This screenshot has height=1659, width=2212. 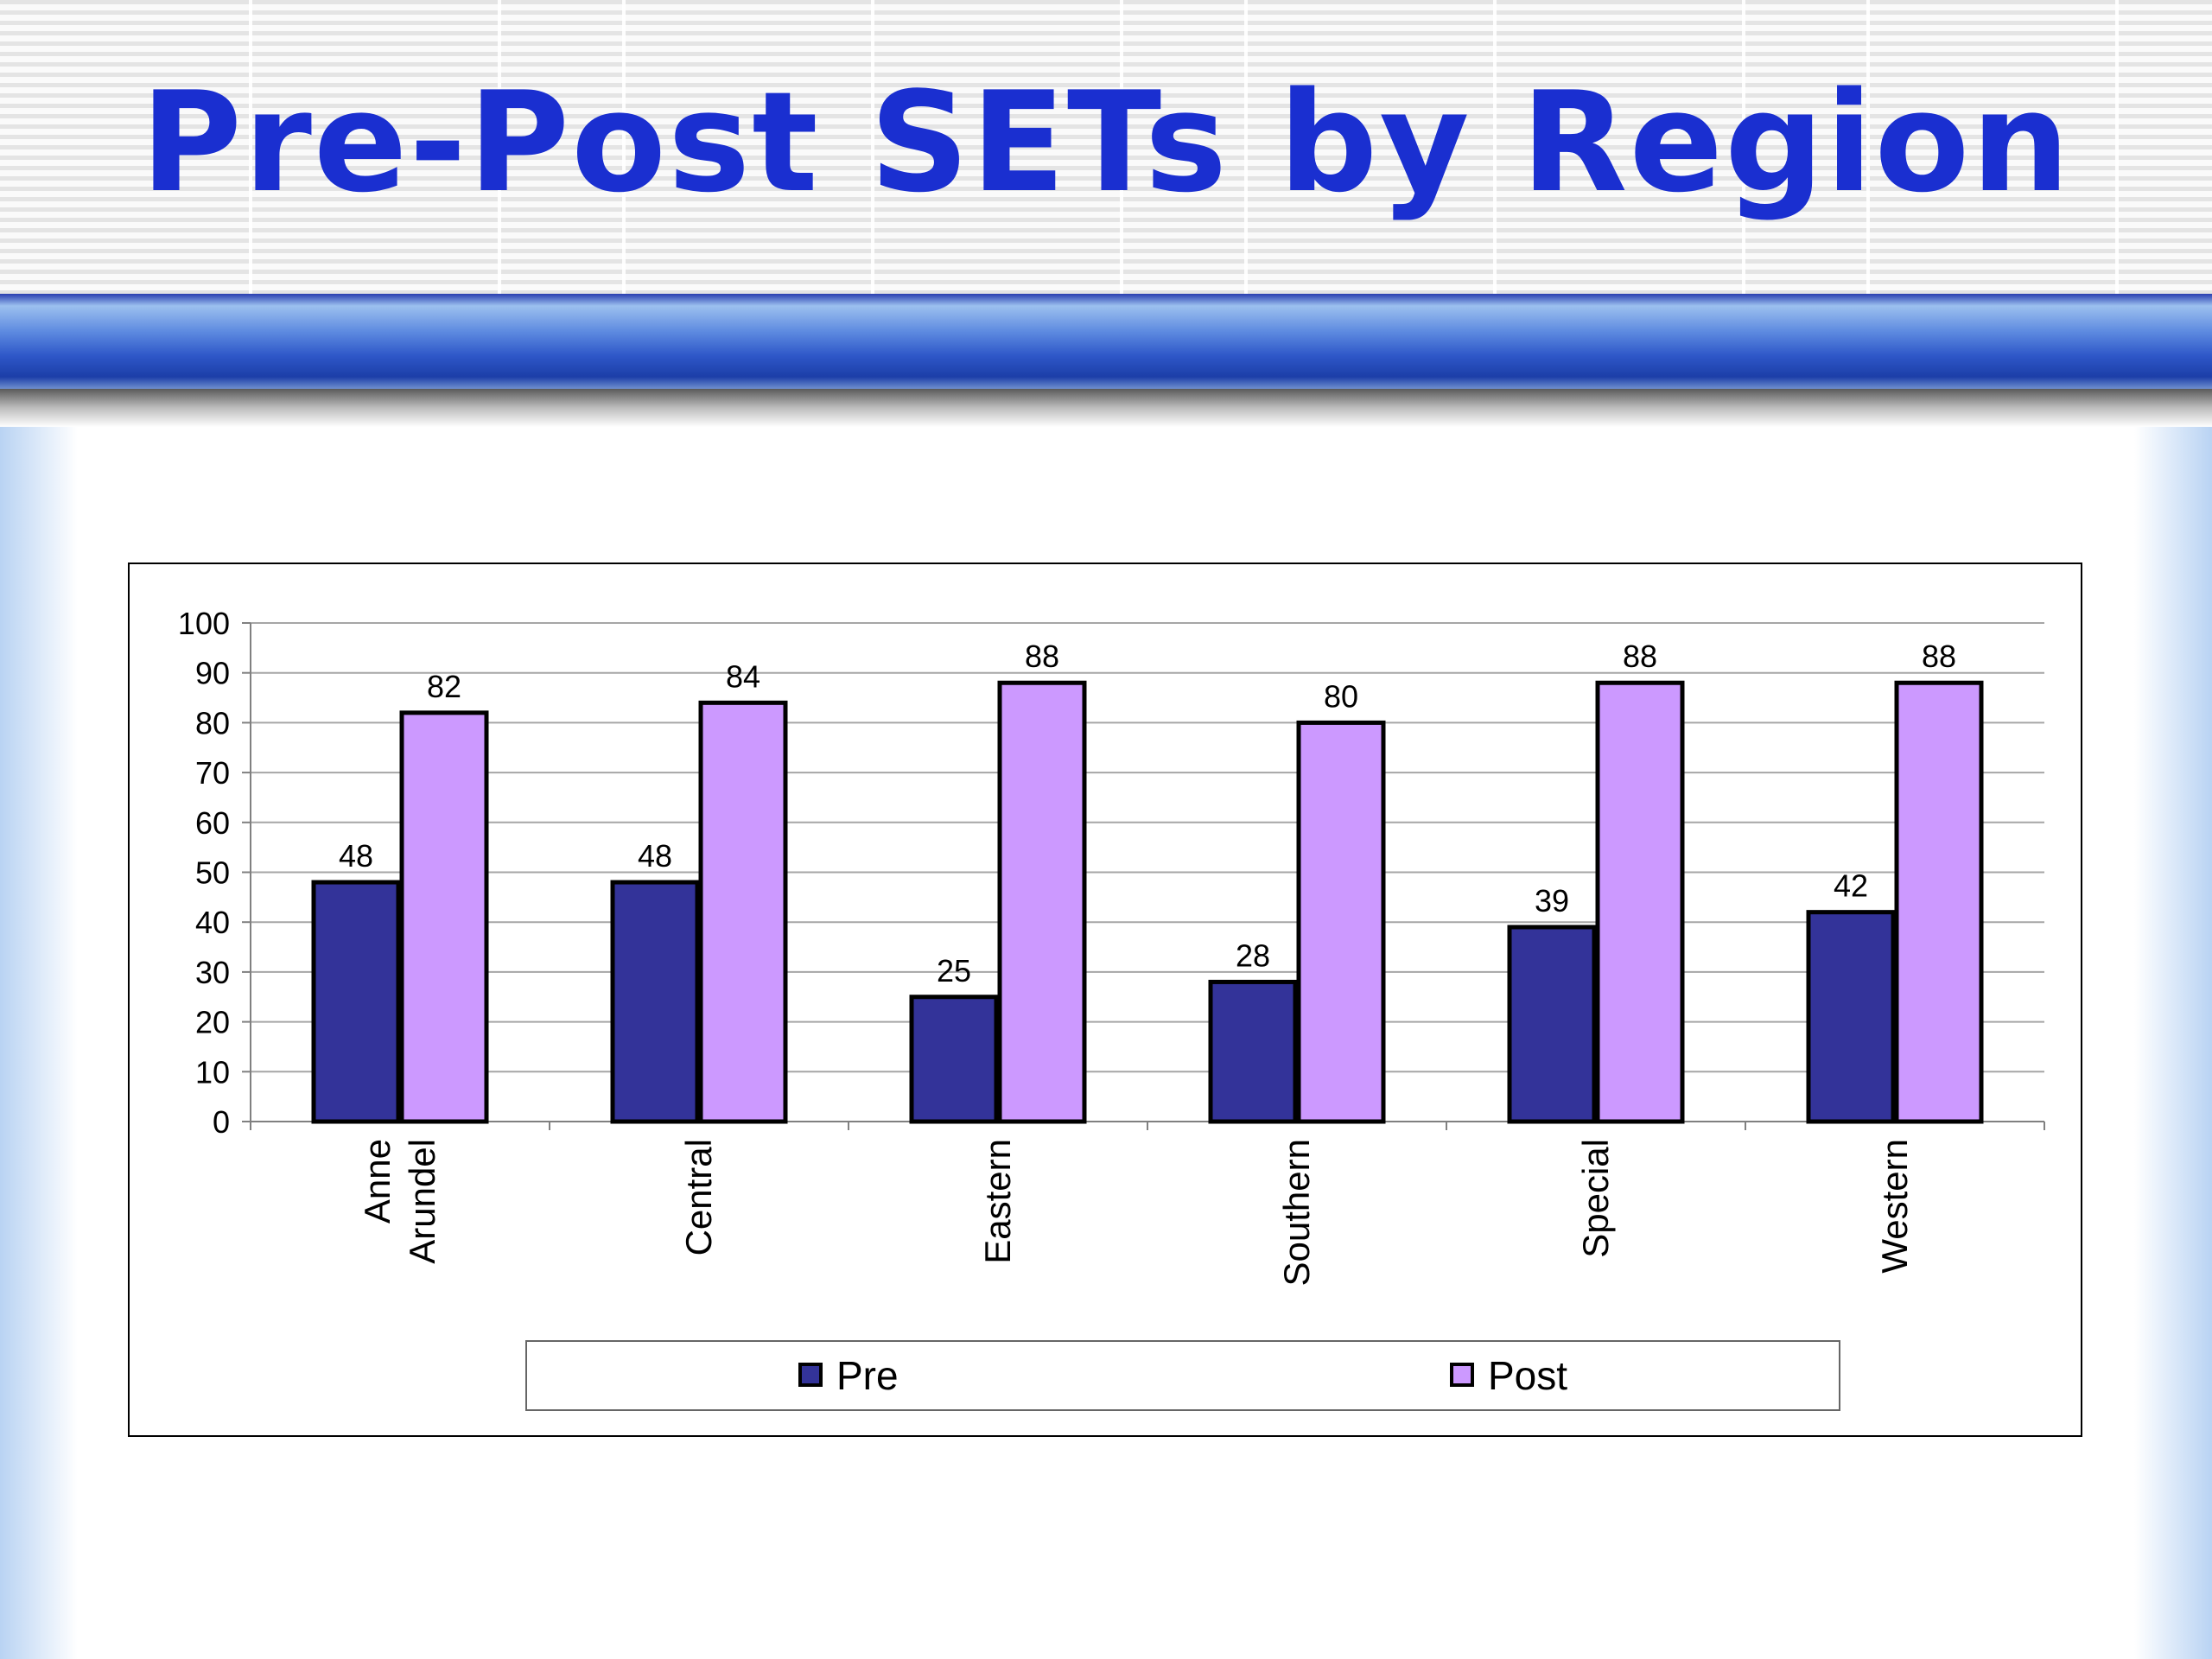 What do you see at coordinates (1106, 408) in the screenshot?
I see `header-shadow` at bounding box center [1106, 408].